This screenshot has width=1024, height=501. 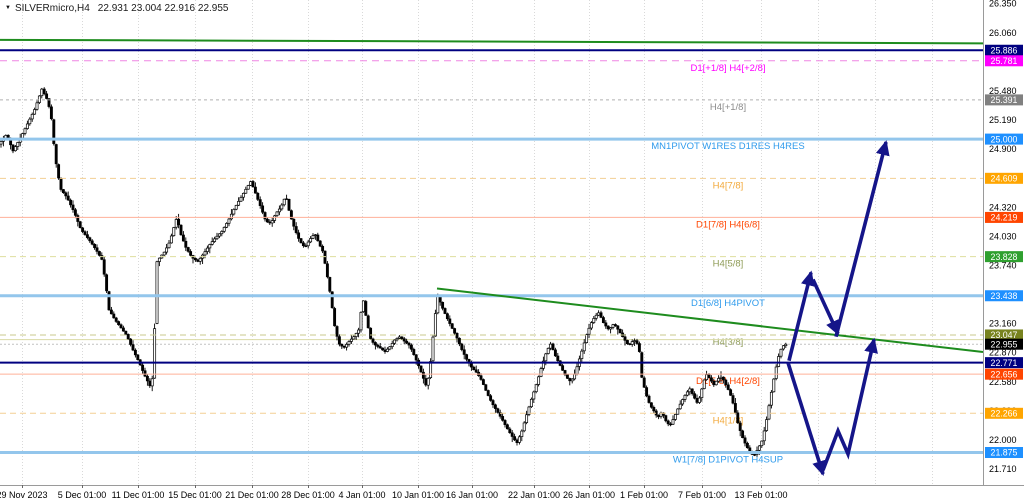 What do you see at coordinates (825, 307) in the screenshot?
I see `arrow-down-to-trendline` at bounding box center [825, 307].